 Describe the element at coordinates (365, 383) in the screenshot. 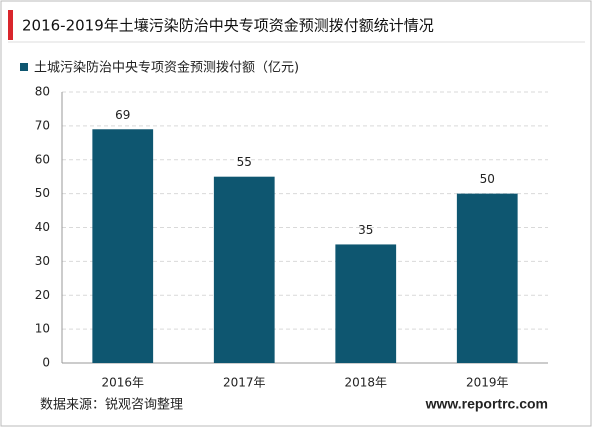

I see `x-tick-label: 2018年` at that location.